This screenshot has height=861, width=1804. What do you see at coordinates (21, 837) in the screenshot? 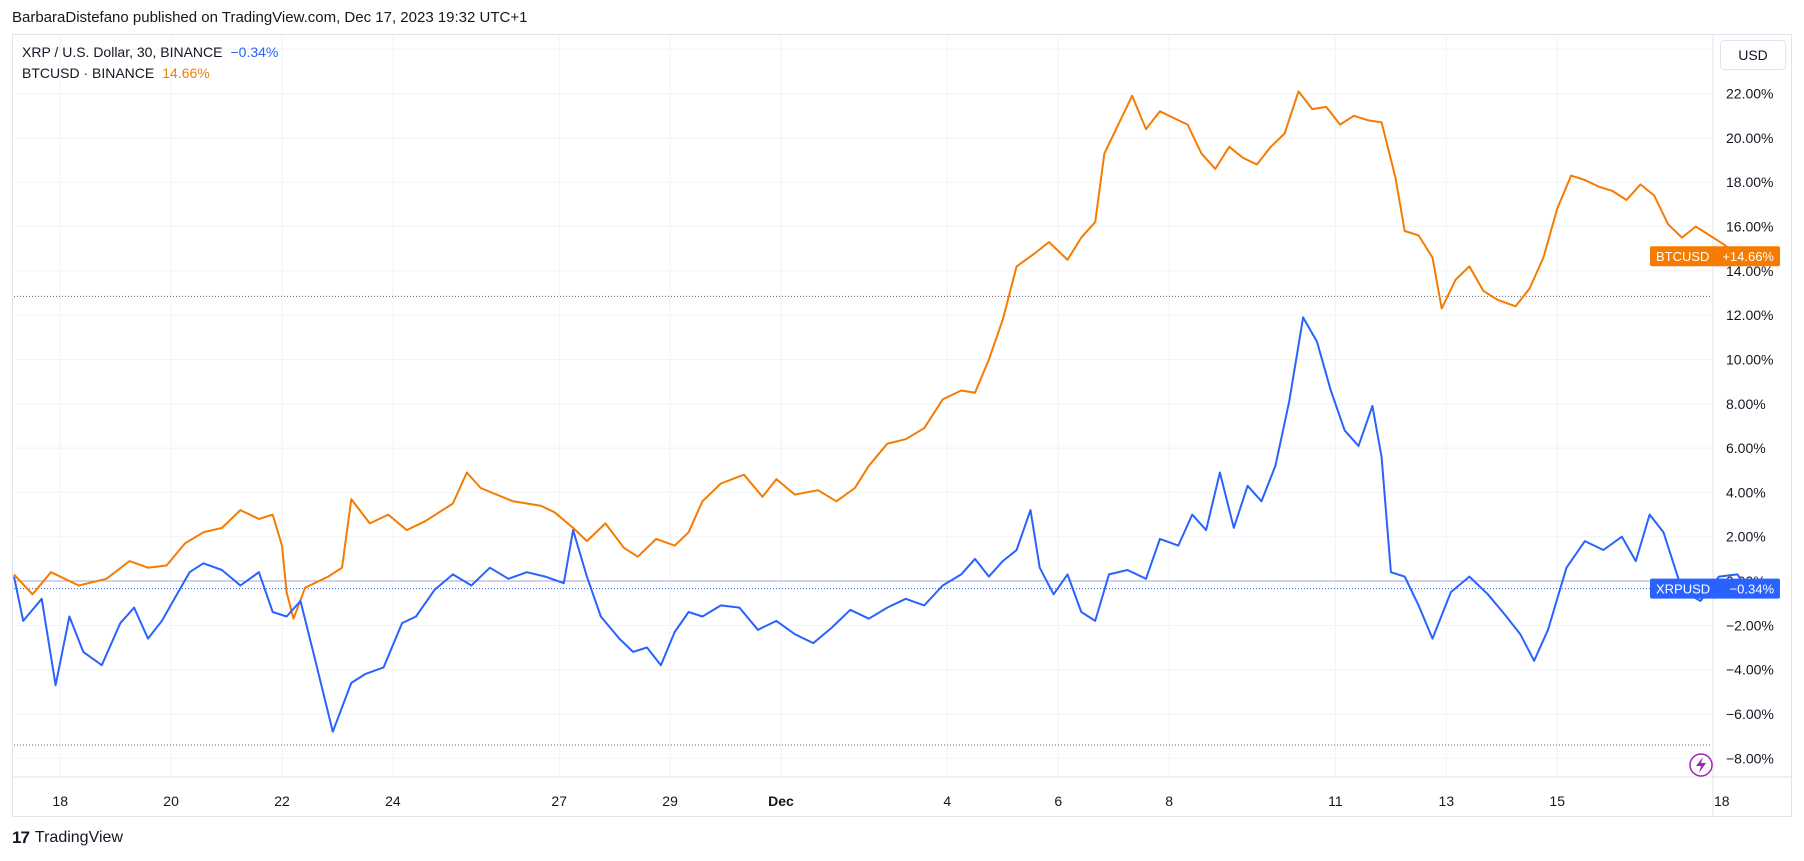
I see `tradingview-logo-icon: 17` at bounding box center [21, 837].